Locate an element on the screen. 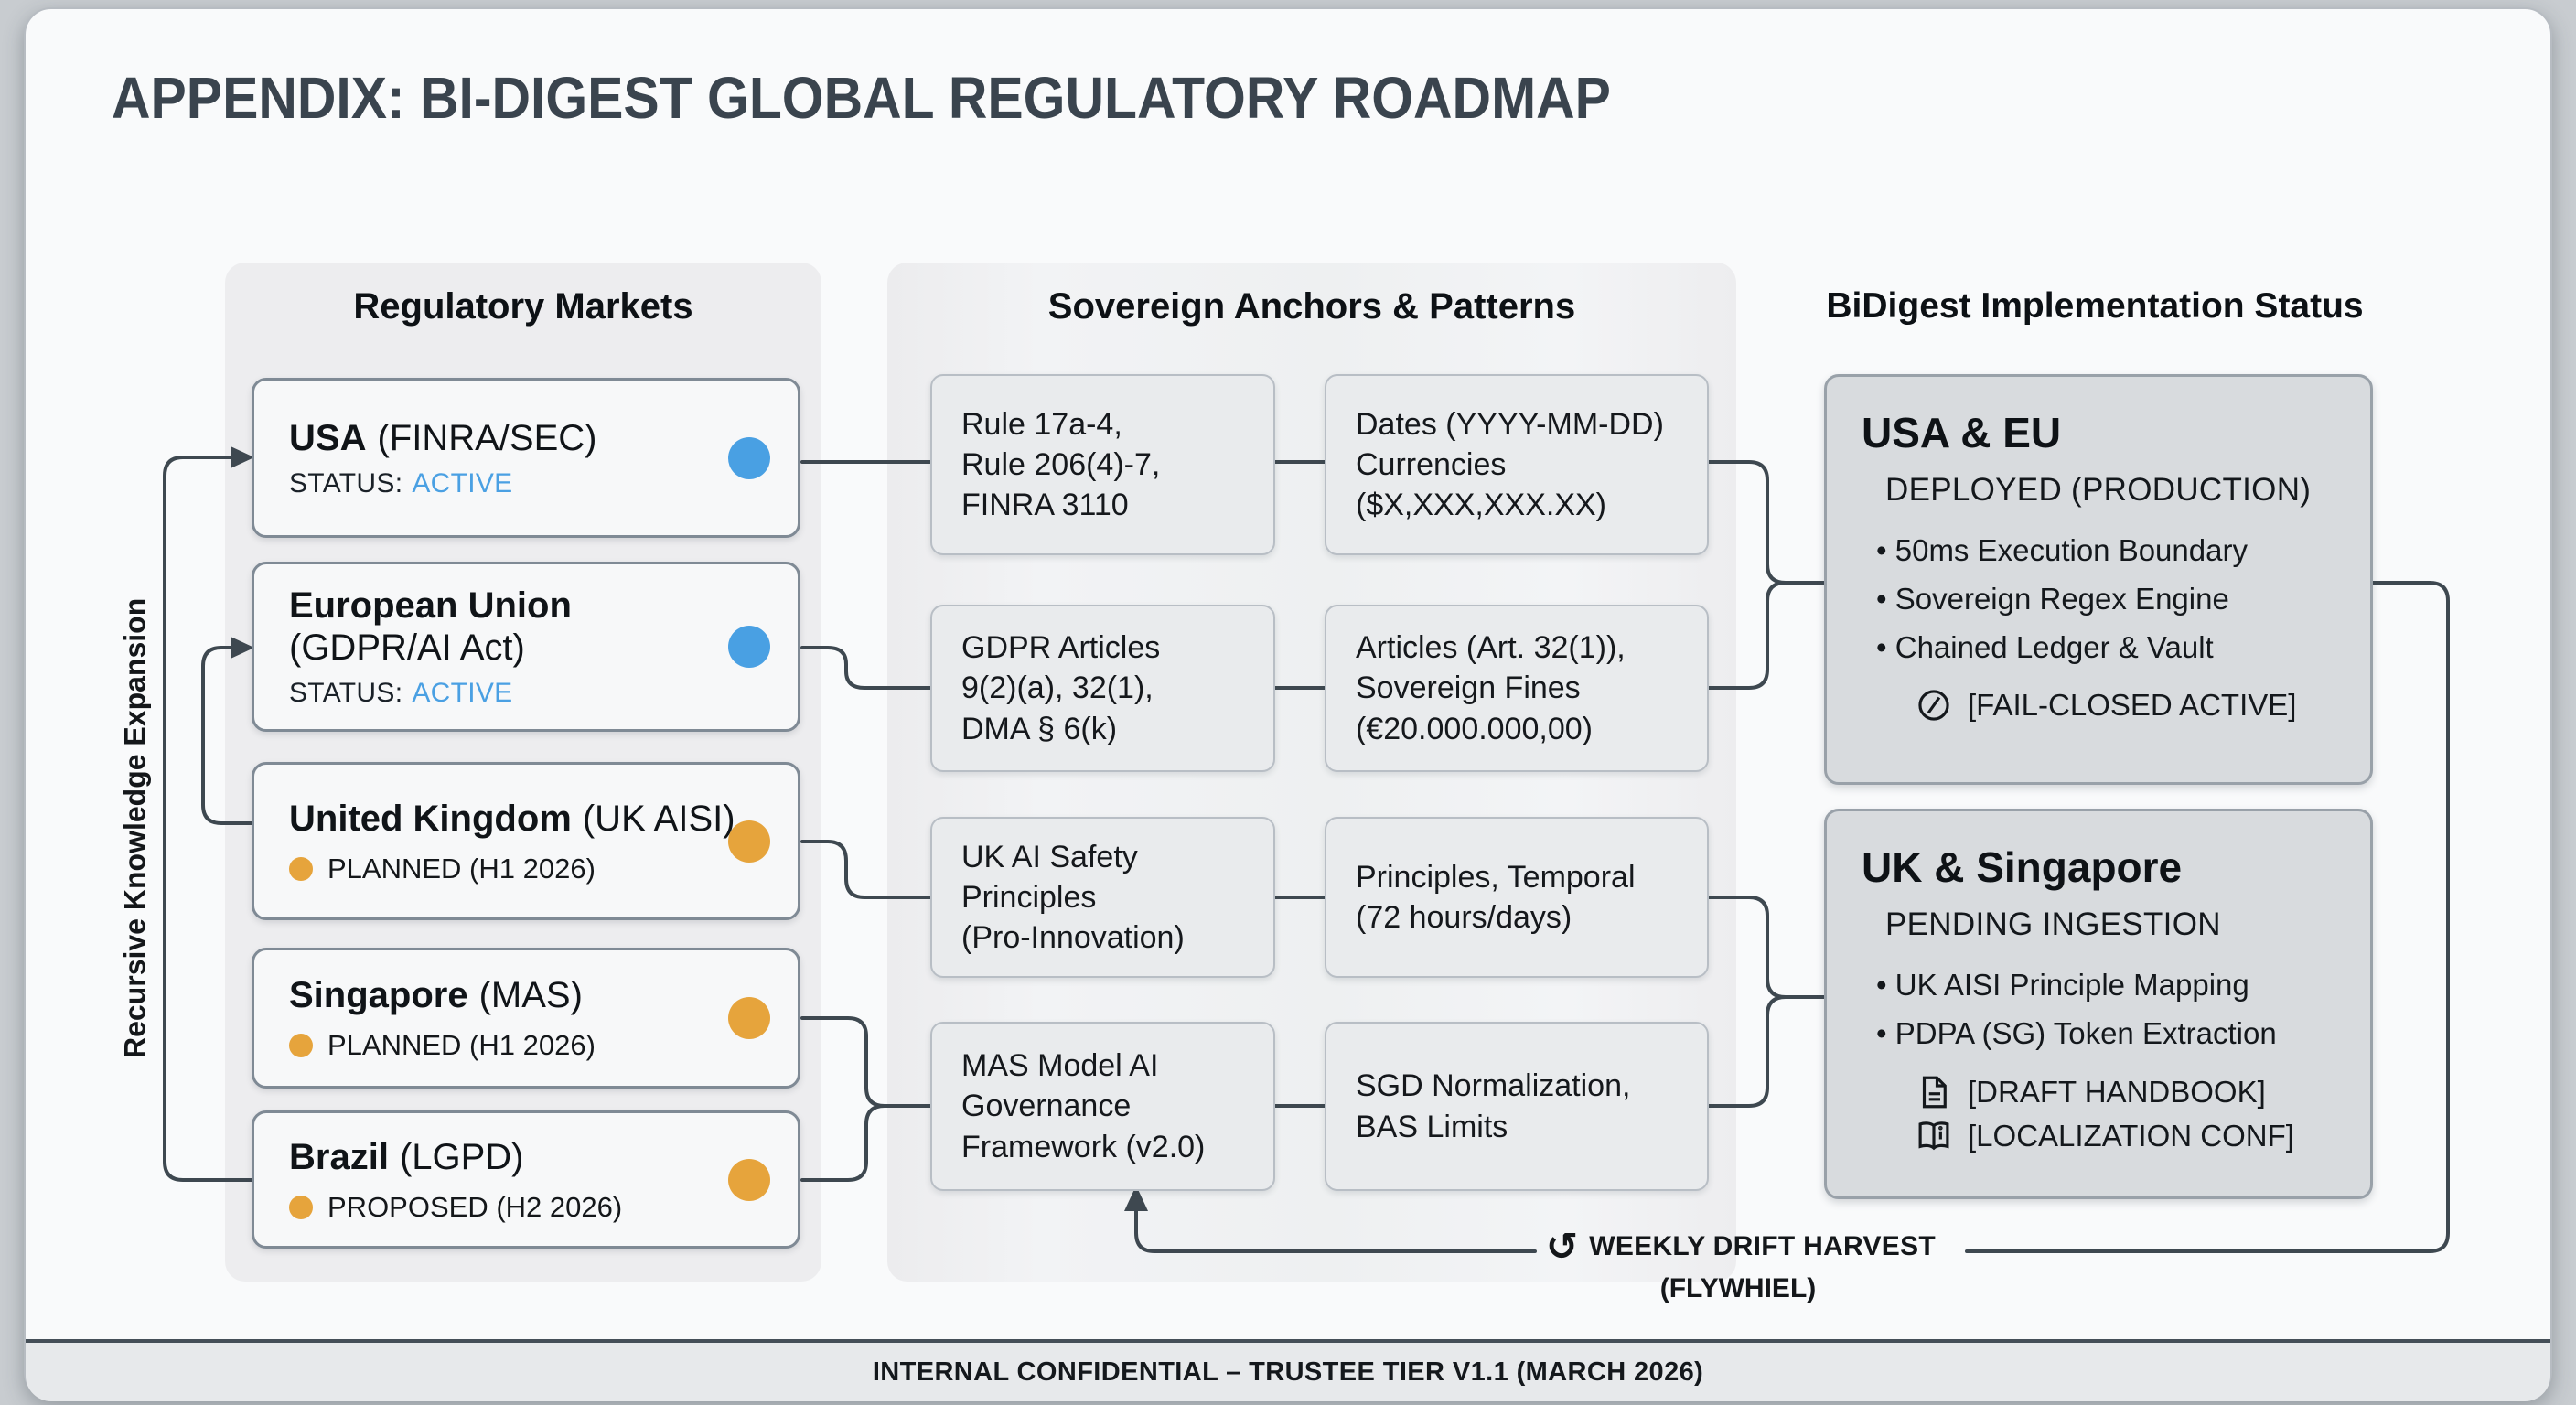  localization-conf-badge: [LOCALIZATION CONF] is located at coordinates (2125, 1136).